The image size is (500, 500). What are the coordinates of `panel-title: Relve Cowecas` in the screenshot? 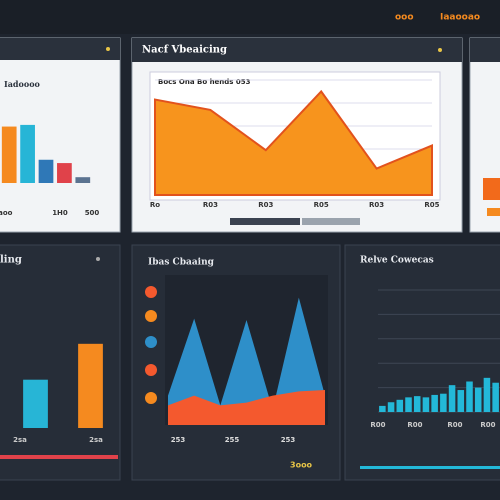 It's located at (397, 261).